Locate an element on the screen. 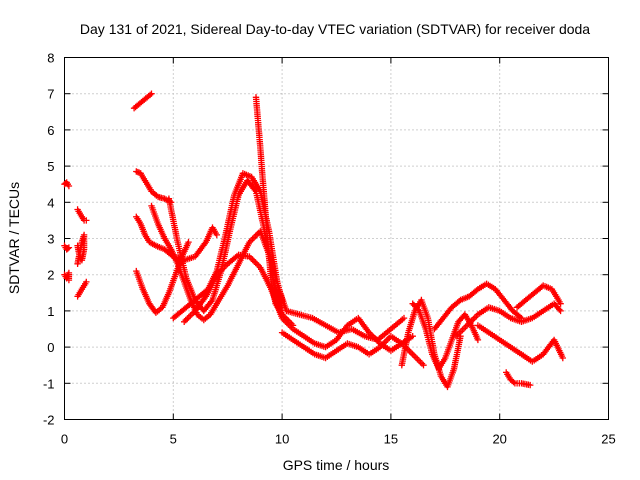  y-tick-label: -2 is located at coordinates (49, 420).